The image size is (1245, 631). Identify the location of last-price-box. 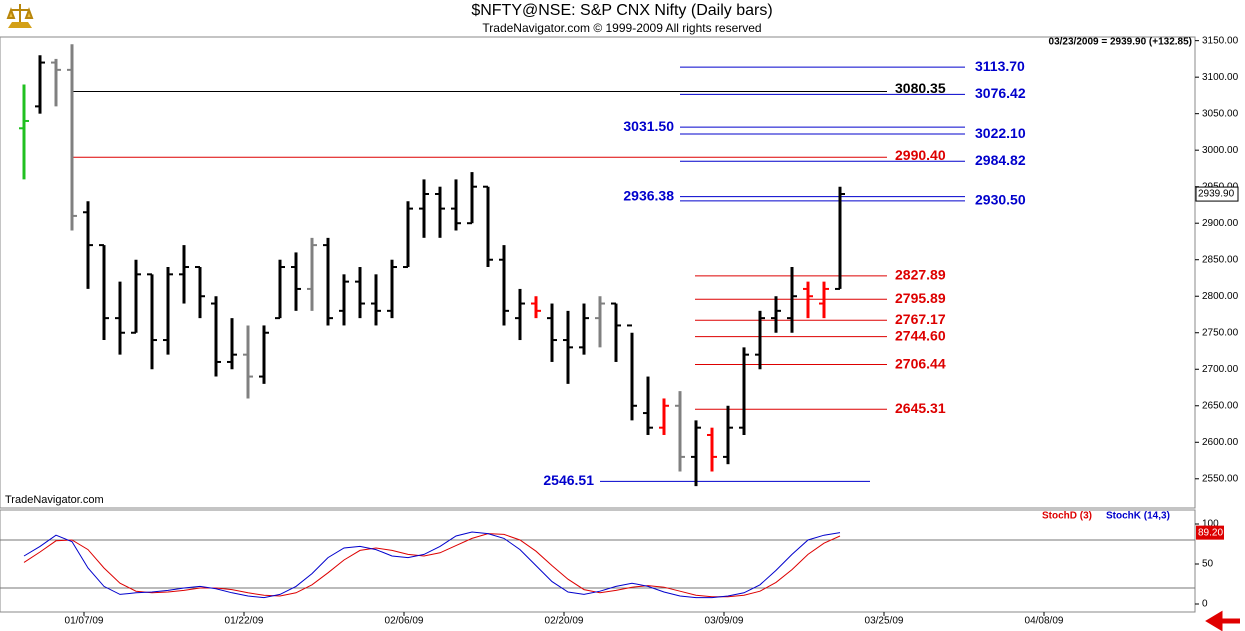
(1217, 194).